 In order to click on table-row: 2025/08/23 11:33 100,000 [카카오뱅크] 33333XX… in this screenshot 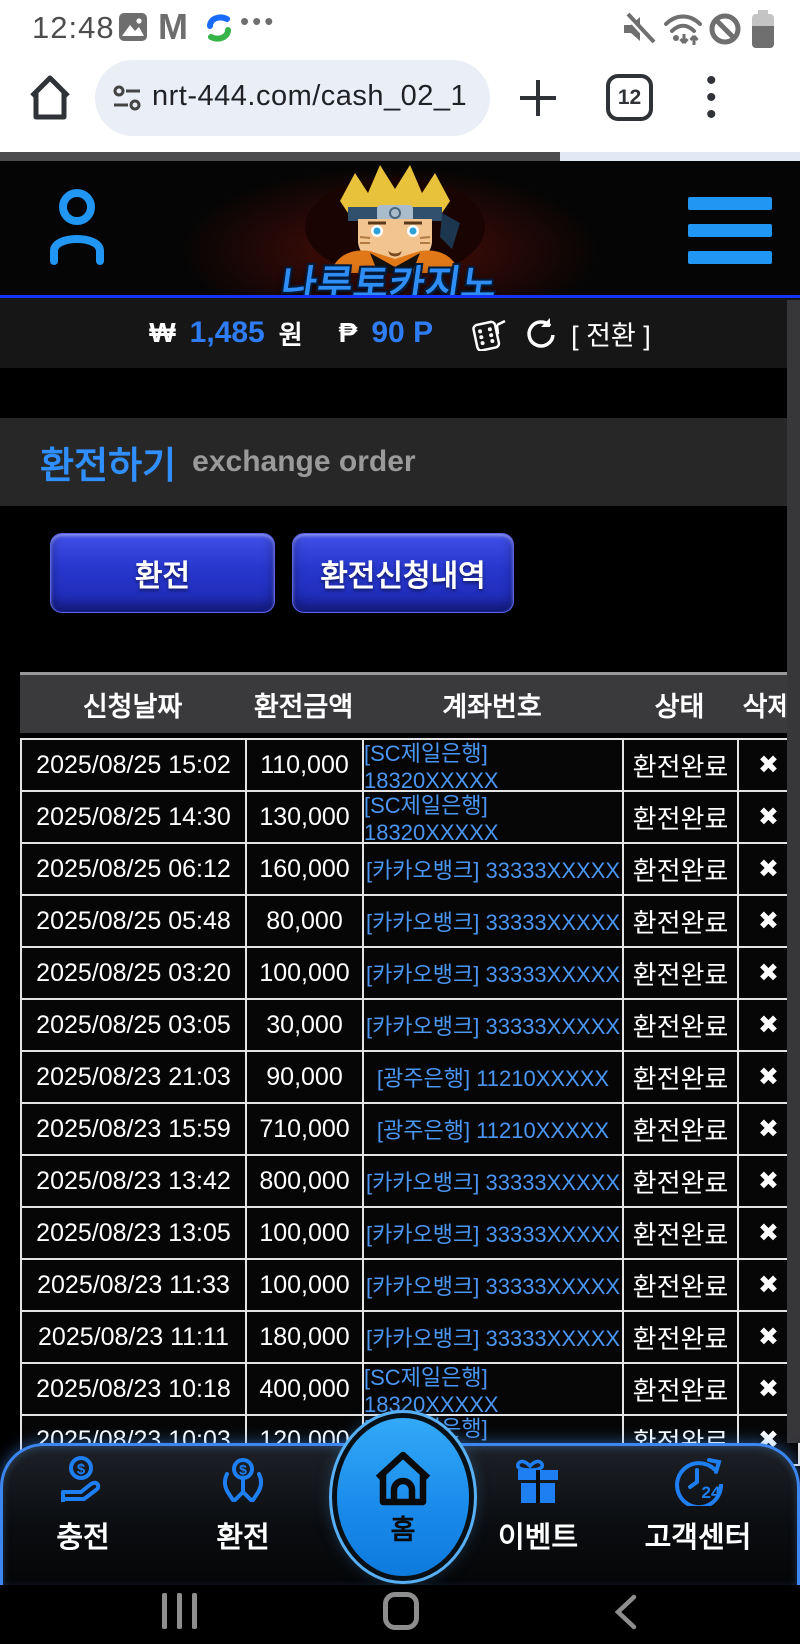, I will do `click(410, 1284)`.